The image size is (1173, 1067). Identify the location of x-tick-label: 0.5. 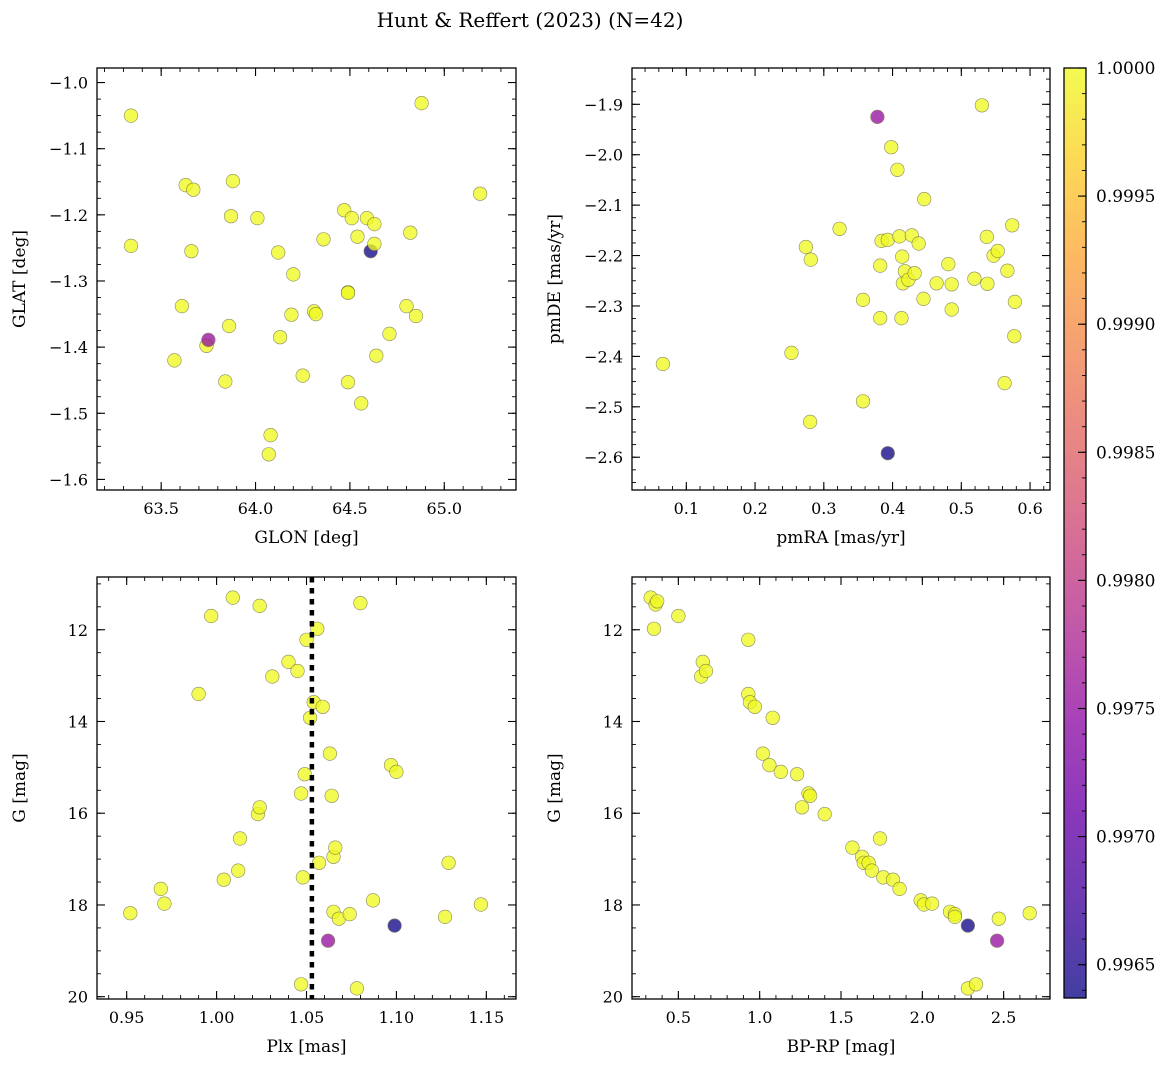
(961, 508).